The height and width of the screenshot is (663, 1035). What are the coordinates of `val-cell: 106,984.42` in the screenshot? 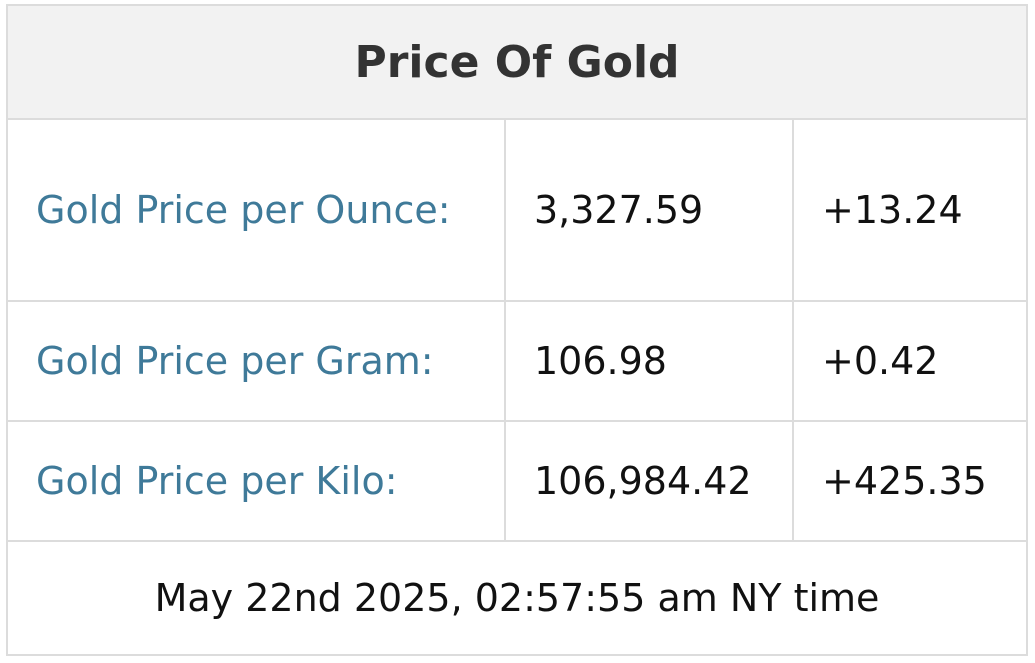 It's located at (649, 481).